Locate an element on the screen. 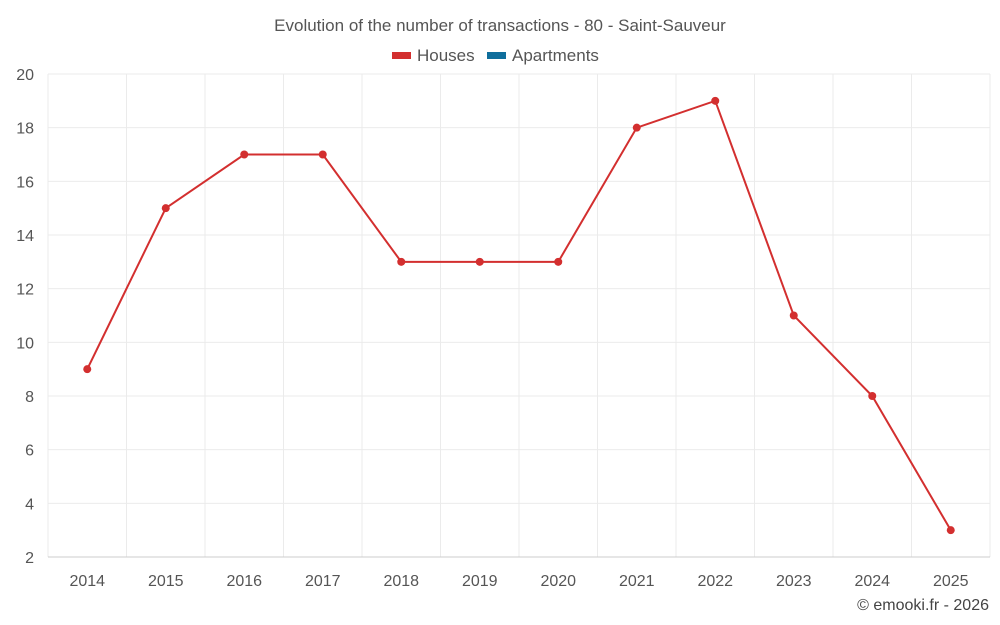  y-axis-ticks: 2 4 6 8 10 12 14 16 18 20 is located at coordinates (25, 317).